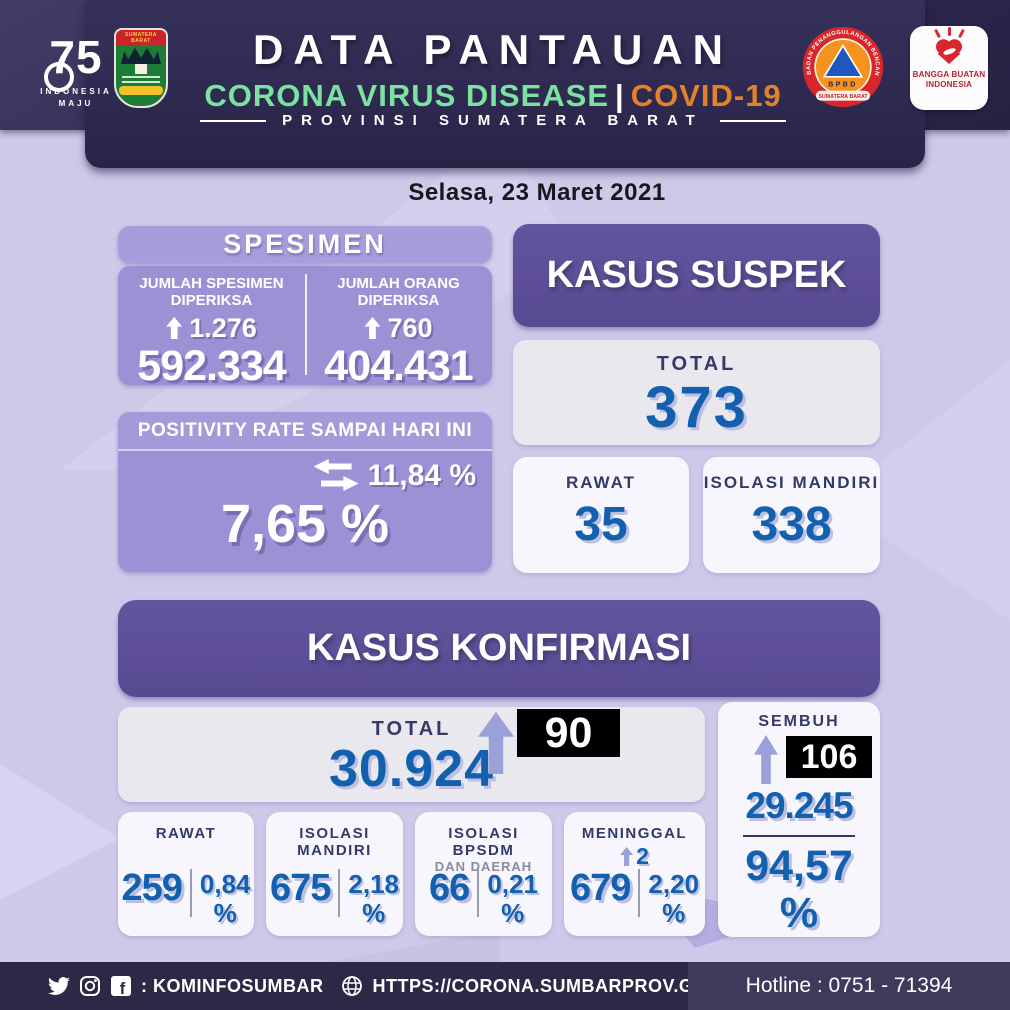 The width and height of the screenshot is (1010, 1010). What do you see at coordinates (706, 95) in the screenshot?
I see `subtitle-covid: COVID-19` at bounding box center [706, 95].